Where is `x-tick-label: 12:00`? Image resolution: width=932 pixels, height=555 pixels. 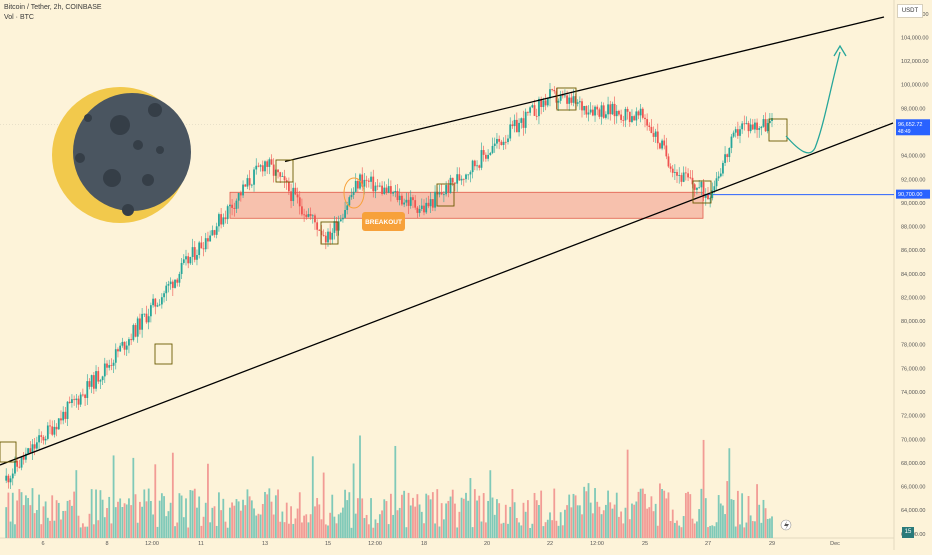 x-tick-label: 12:00 is located at coordinates (597, 544).